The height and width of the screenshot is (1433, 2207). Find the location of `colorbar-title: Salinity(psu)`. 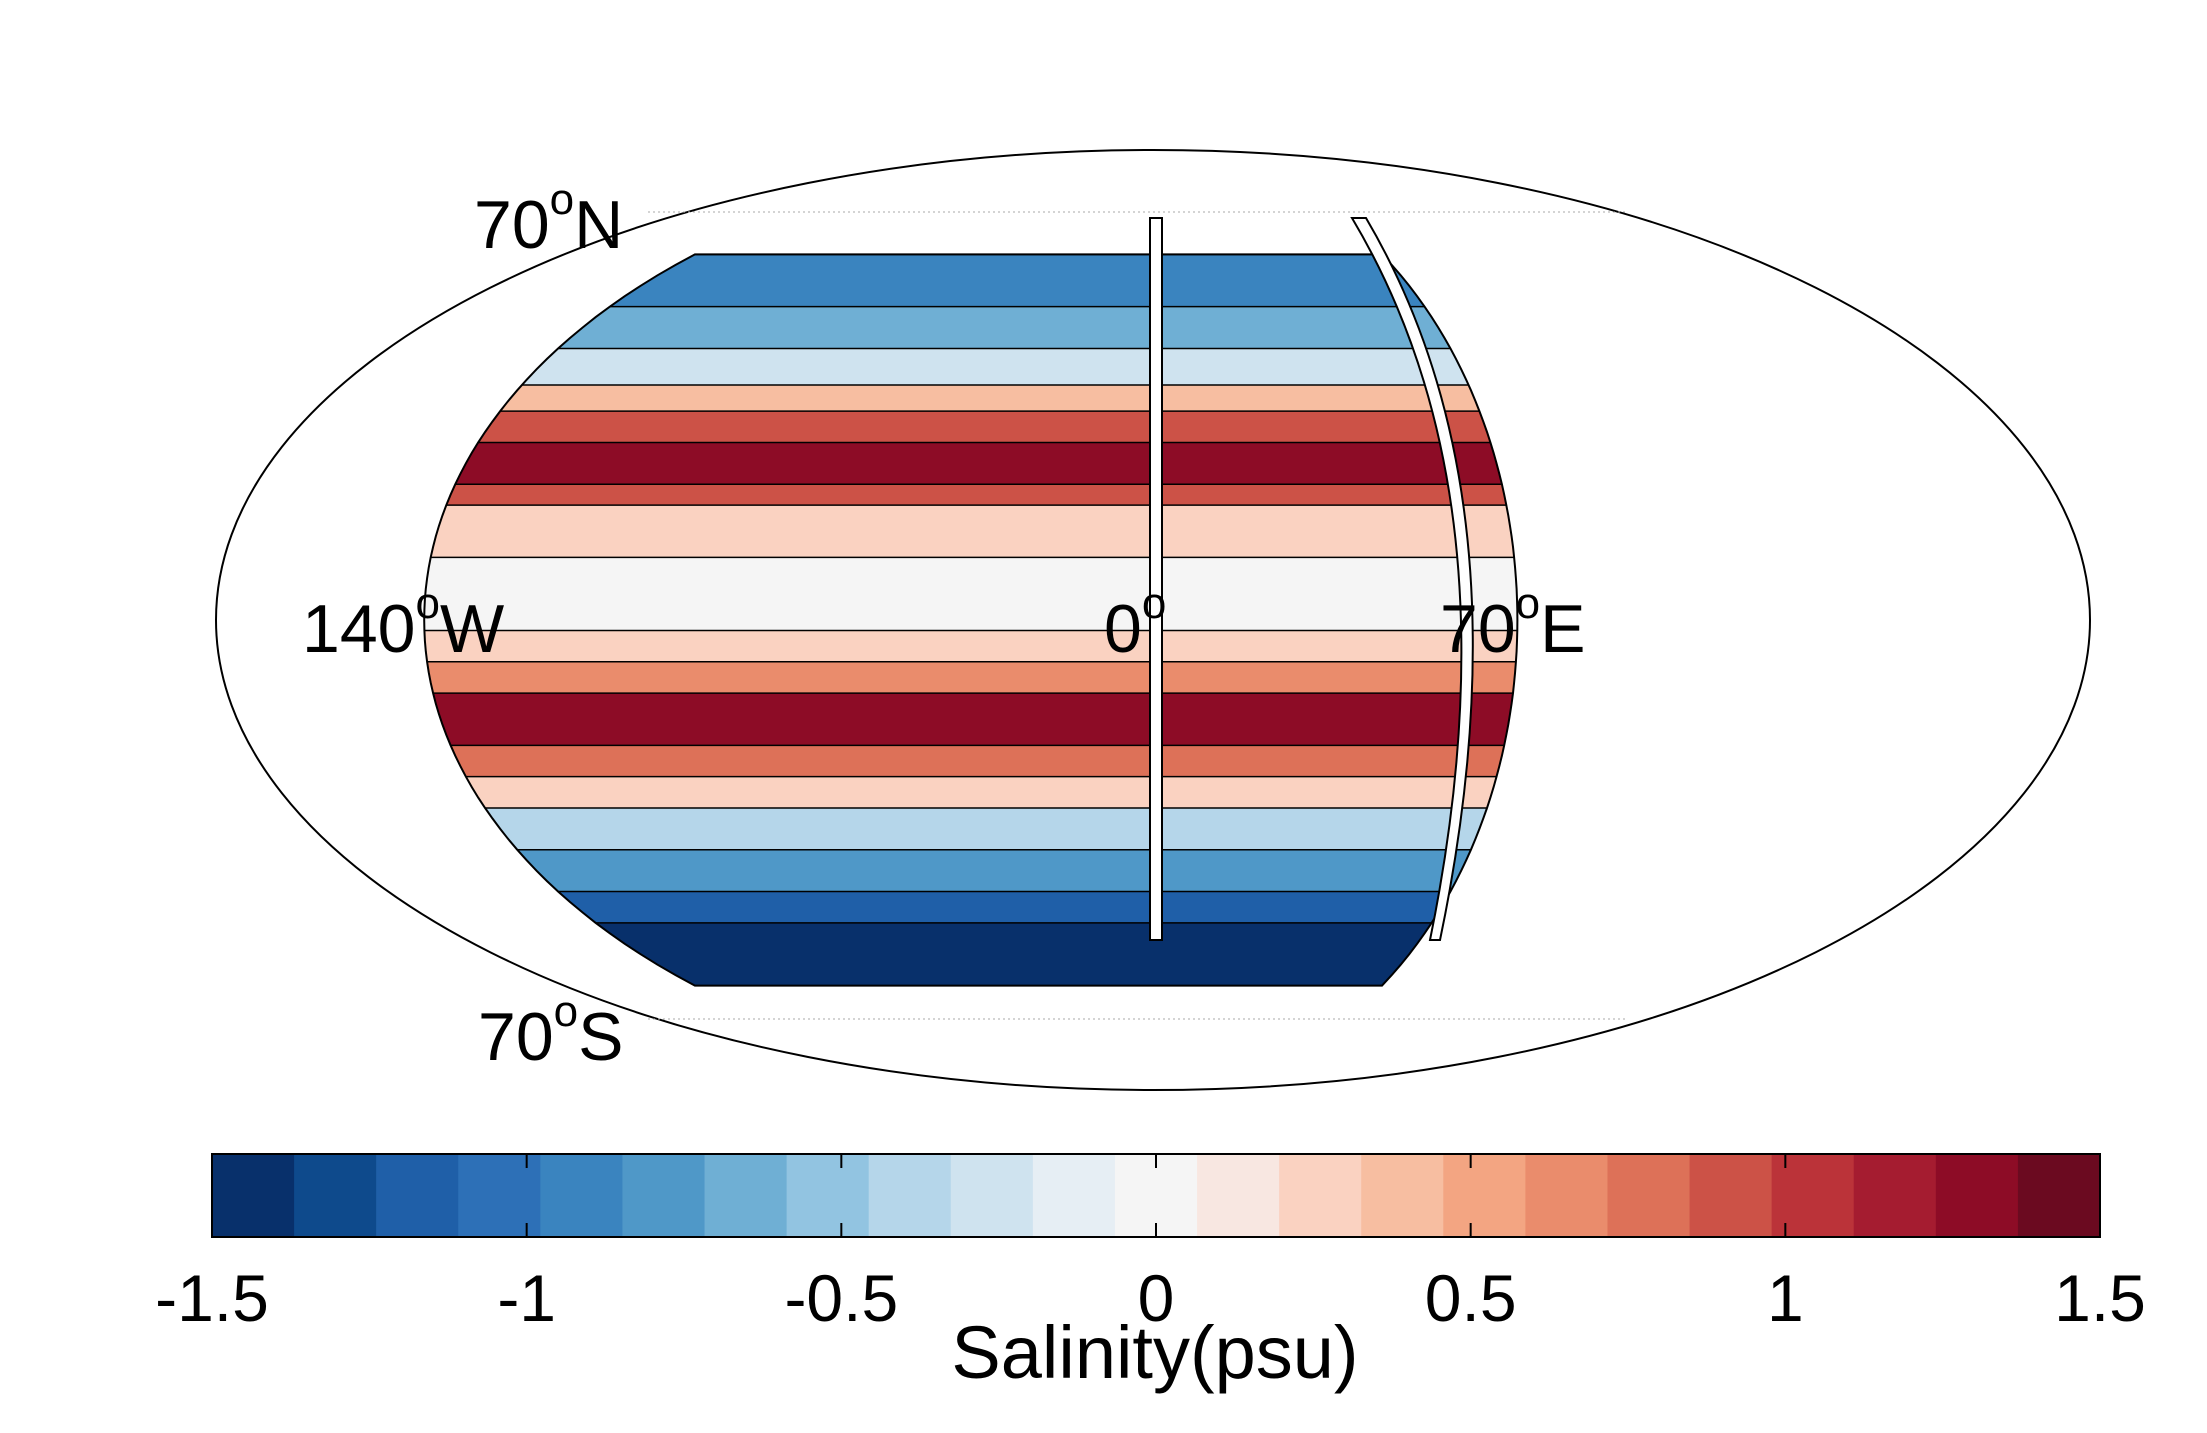

colorbar-title: Salinity(psu) is located at coordinates (1154, 1352).